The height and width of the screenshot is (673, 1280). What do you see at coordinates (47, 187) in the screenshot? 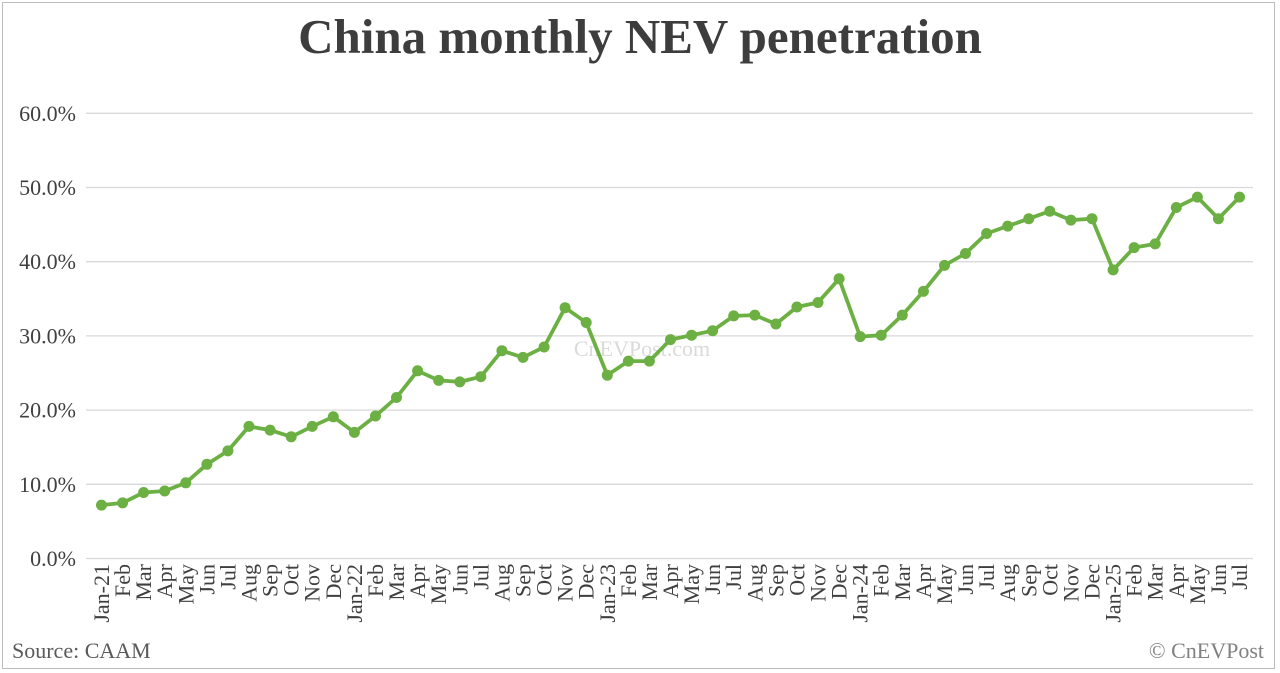
I see `y-axis-tick-label: 50.0%` at bounding box center [47, 187].